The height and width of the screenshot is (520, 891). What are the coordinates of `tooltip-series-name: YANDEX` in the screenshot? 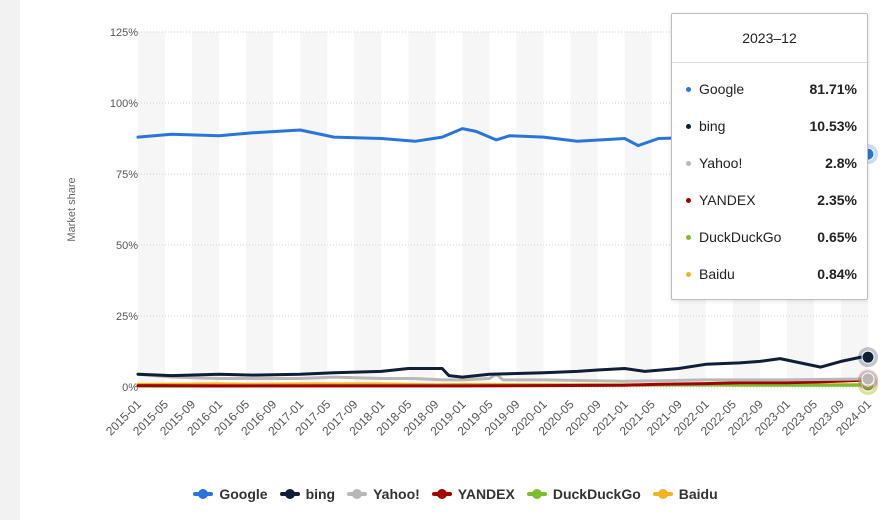 It's located at (727, 200).